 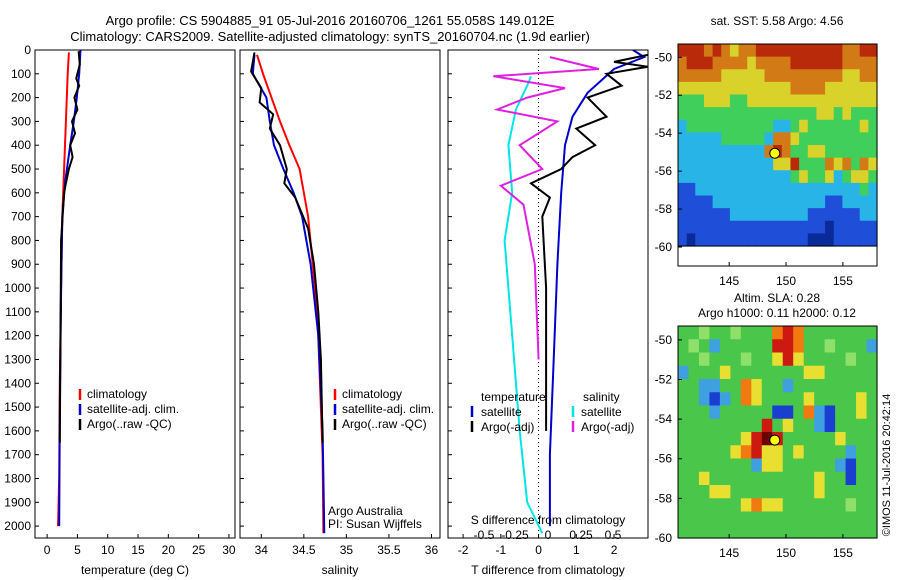 I want to click on depth-tick-label-7: 700, so click(x=21, y=217).